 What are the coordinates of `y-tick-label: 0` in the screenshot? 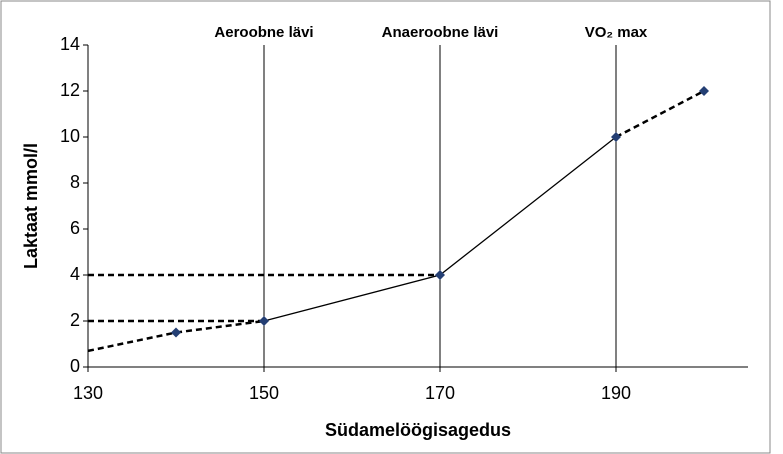 It's located at (75, 366).